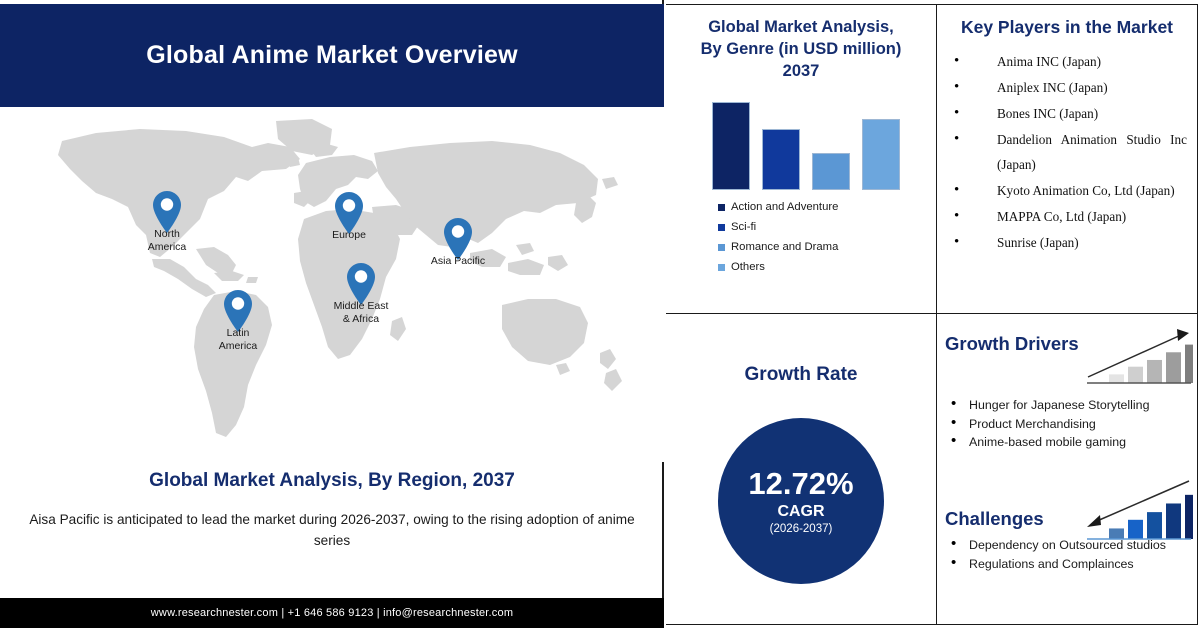 This screenshot has width=1200, height=628. I want to click on map-pin-europe: Europe, so click(349, 216).